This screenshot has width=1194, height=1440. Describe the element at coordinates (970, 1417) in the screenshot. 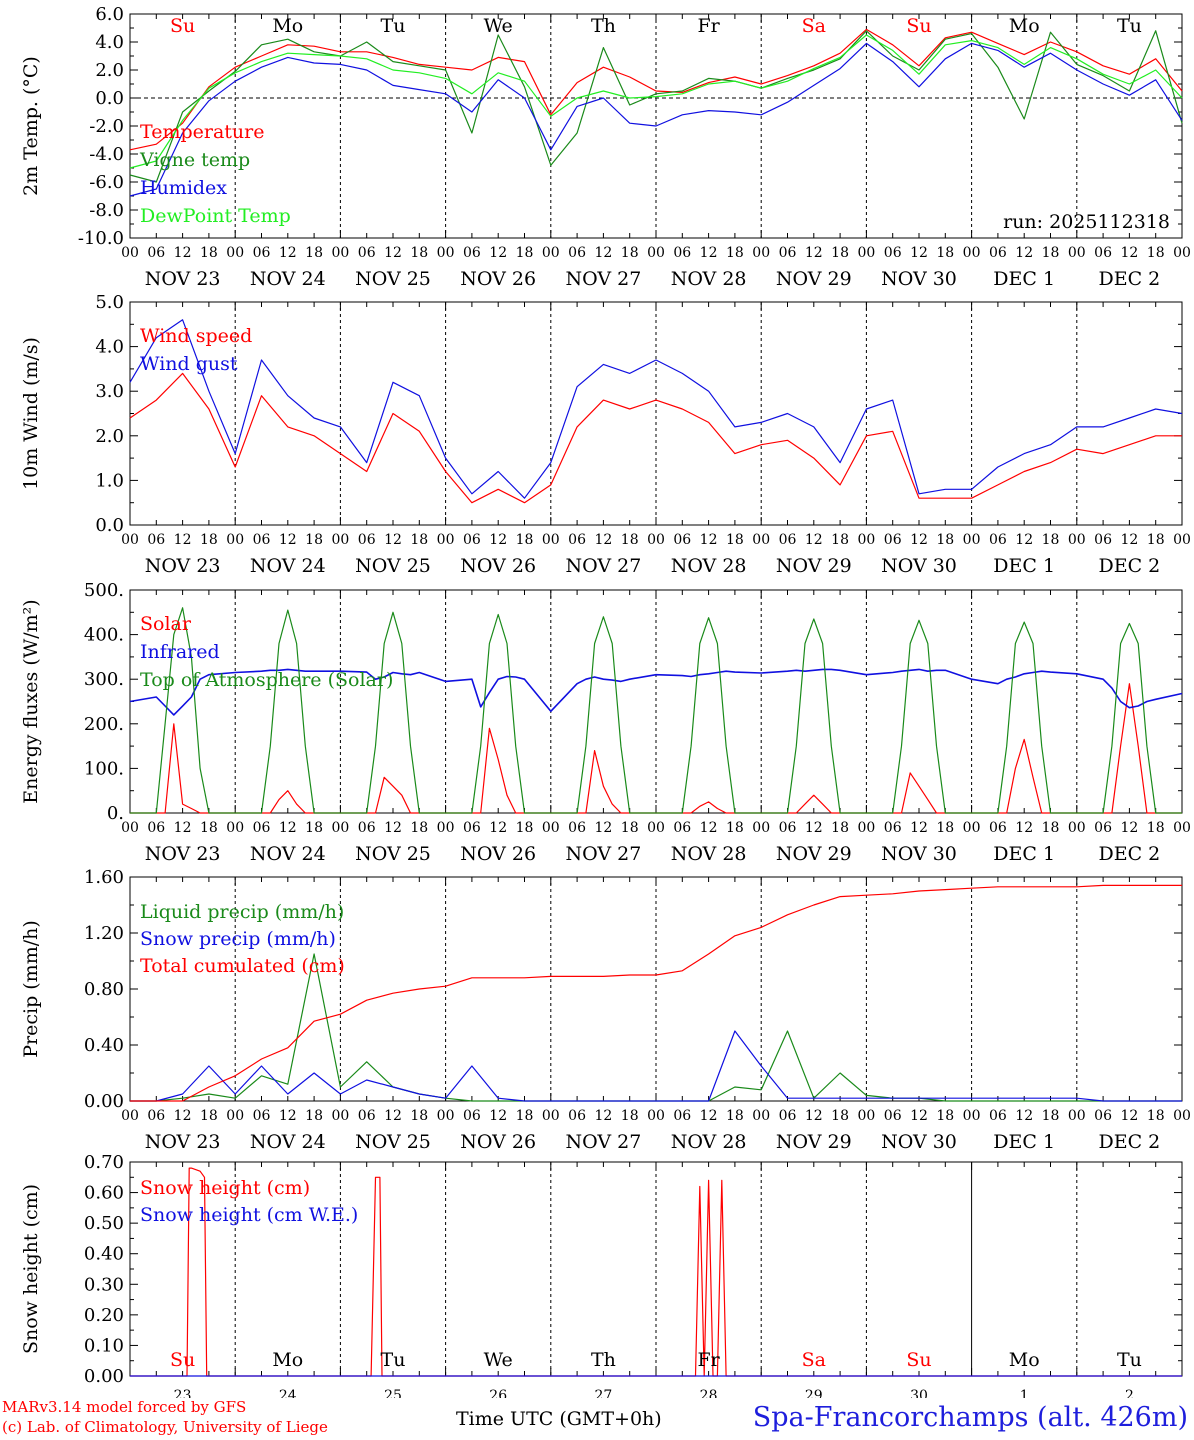

I see `station-name: Spa-Francorchamps (alt. 426m)` at that location.